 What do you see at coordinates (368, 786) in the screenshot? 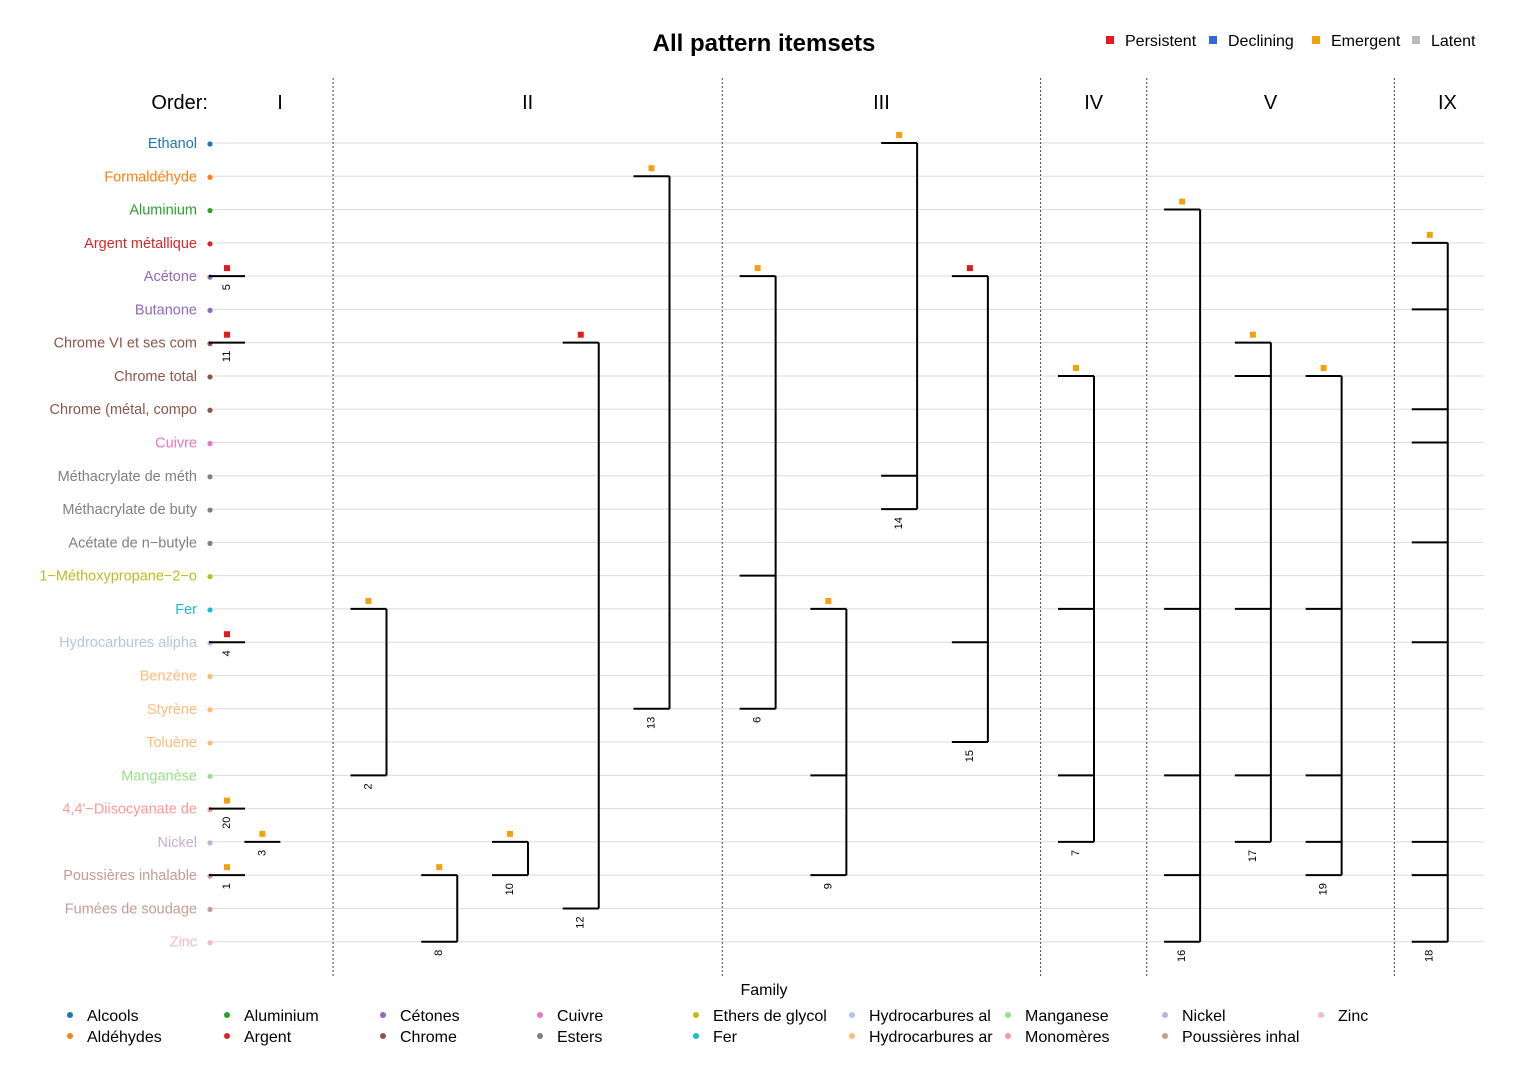
I see `pattern-id: 2` at bounding box center [368, 786].